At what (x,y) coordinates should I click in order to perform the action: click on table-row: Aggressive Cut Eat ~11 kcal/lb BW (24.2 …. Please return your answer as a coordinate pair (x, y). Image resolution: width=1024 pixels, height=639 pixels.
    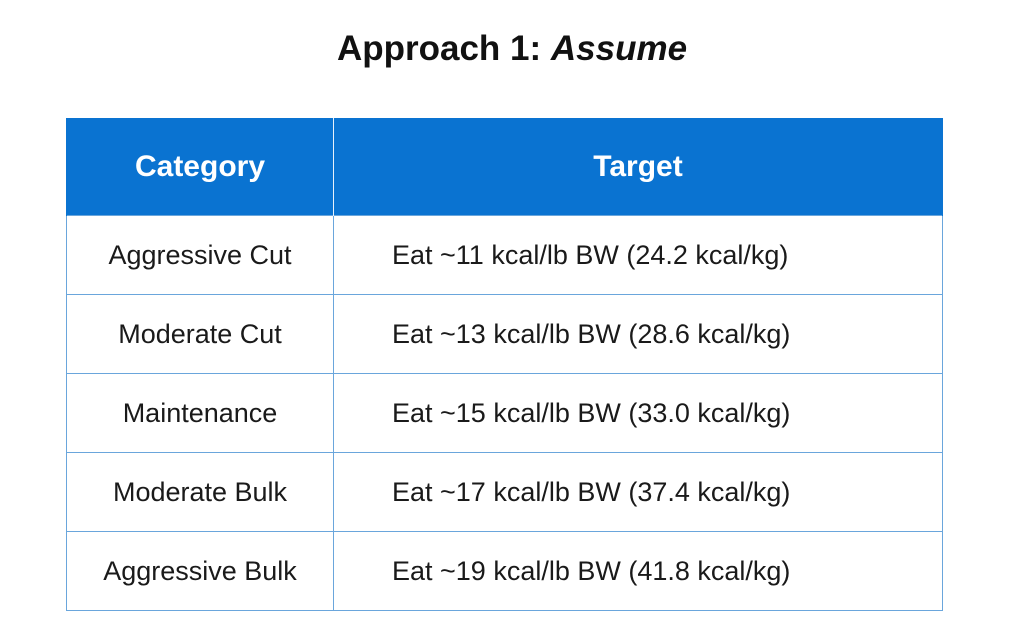
    Looking at the image, I should click on (504, 255).